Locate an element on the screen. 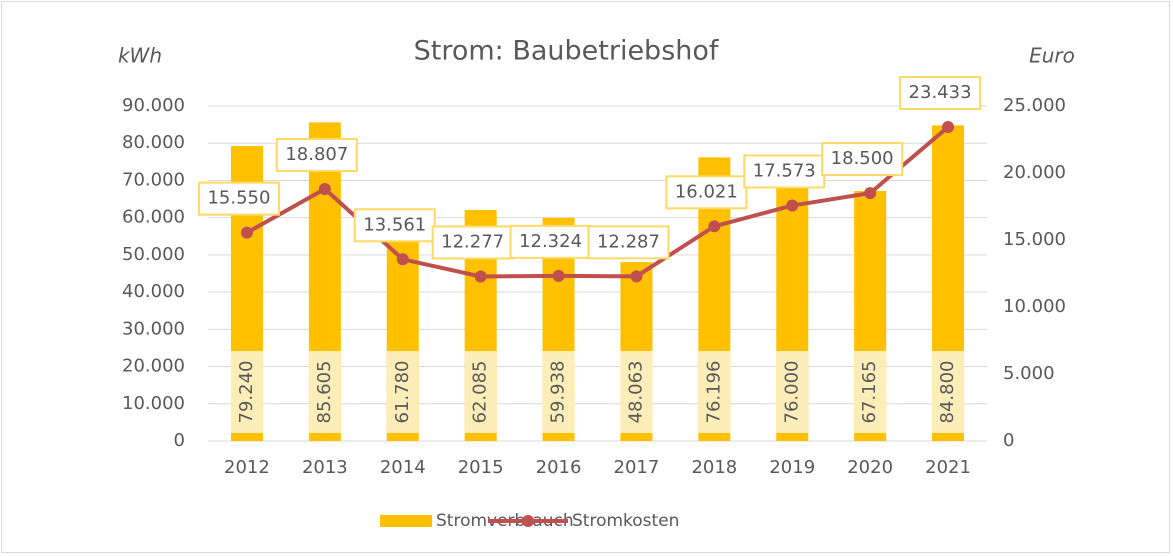  y-tick-label: 60.000 is located at coordinates (153, 217).